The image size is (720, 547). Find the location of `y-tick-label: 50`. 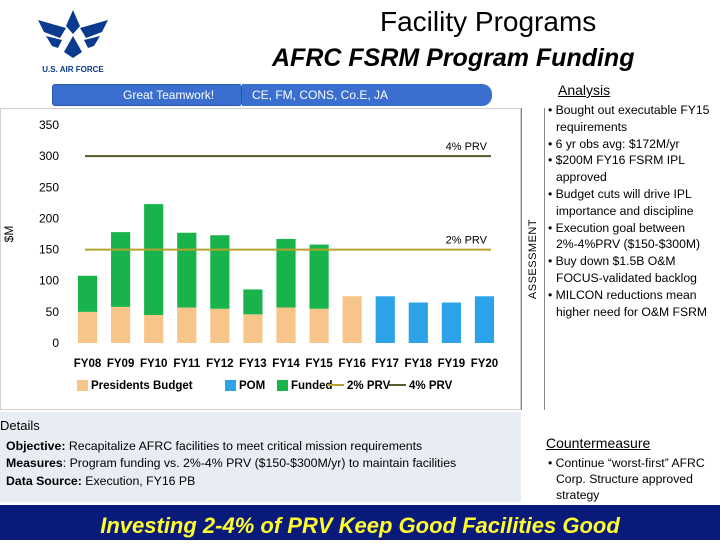

y-tick-label: 50 is located at coordinates (53, 312).